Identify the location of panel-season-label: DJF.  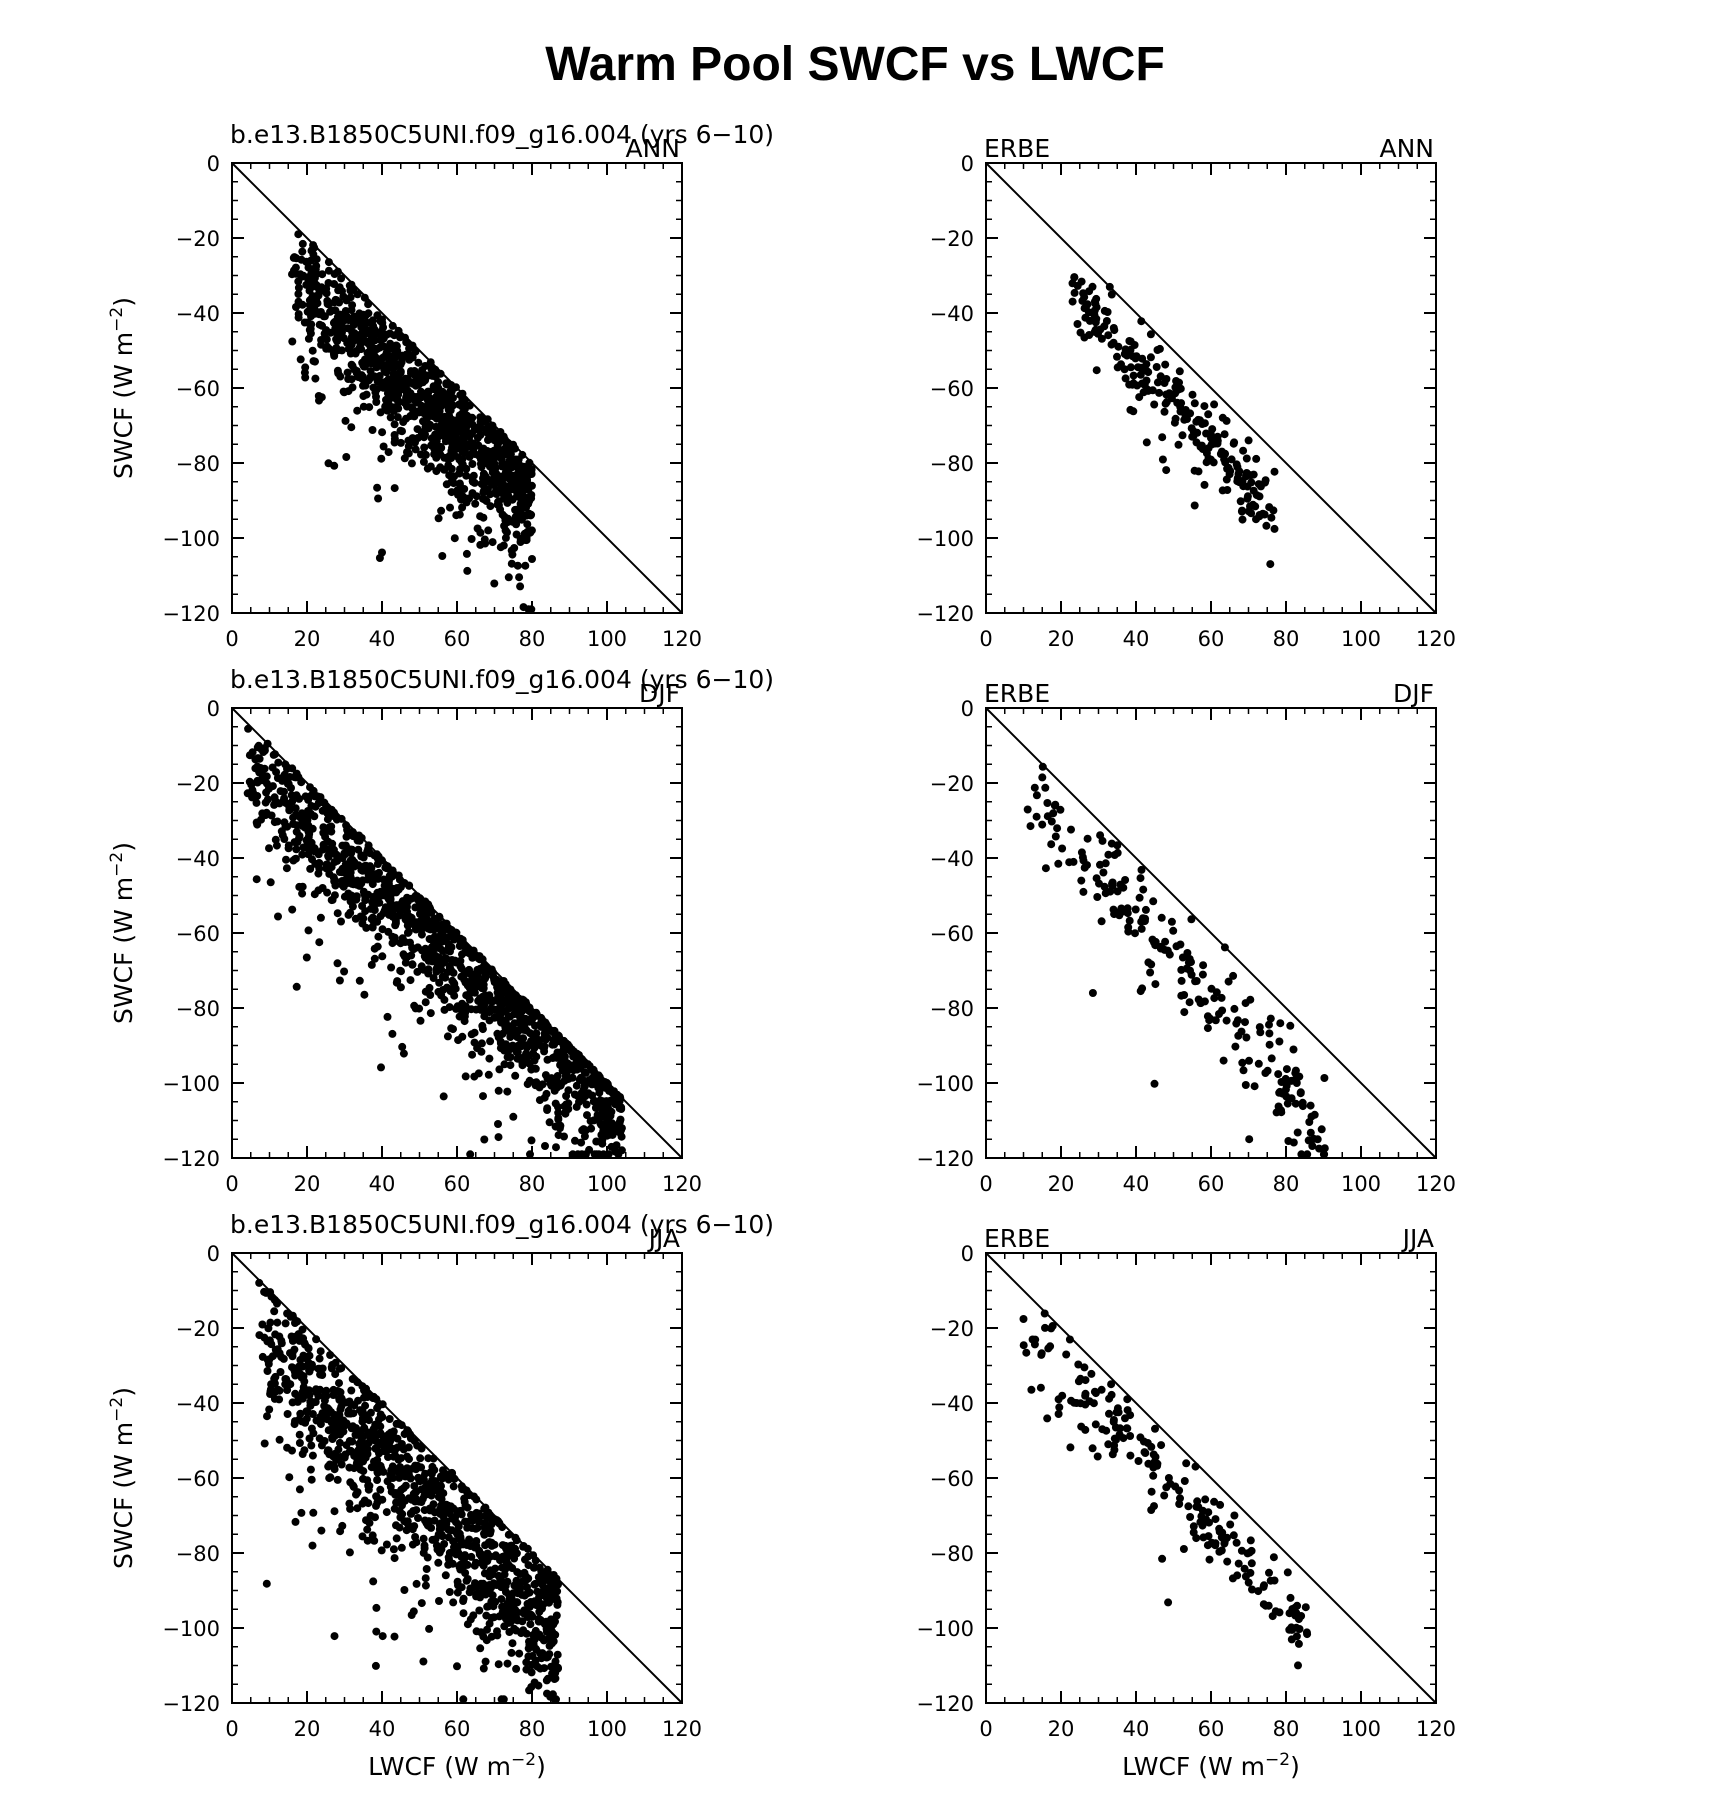
(1413, 693).